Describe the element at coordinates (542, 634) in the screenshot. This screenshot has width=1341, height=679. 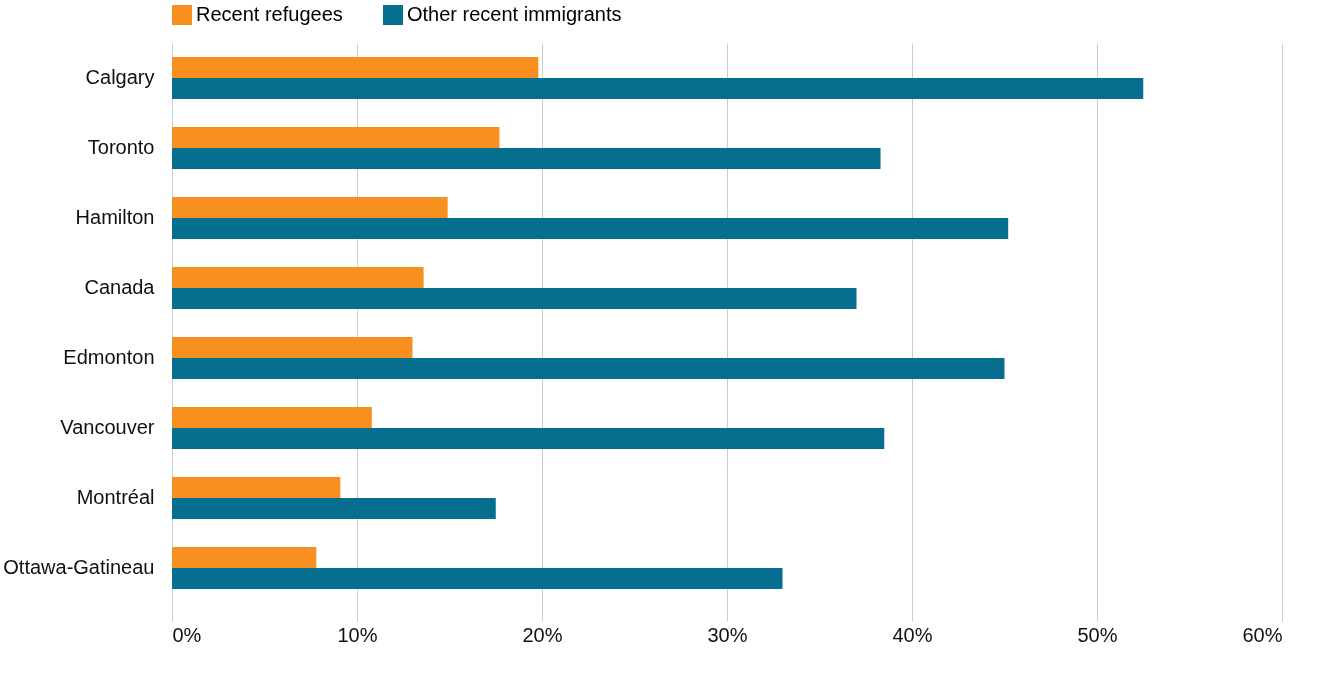
I see `x-tick-label: 20%` at that location.